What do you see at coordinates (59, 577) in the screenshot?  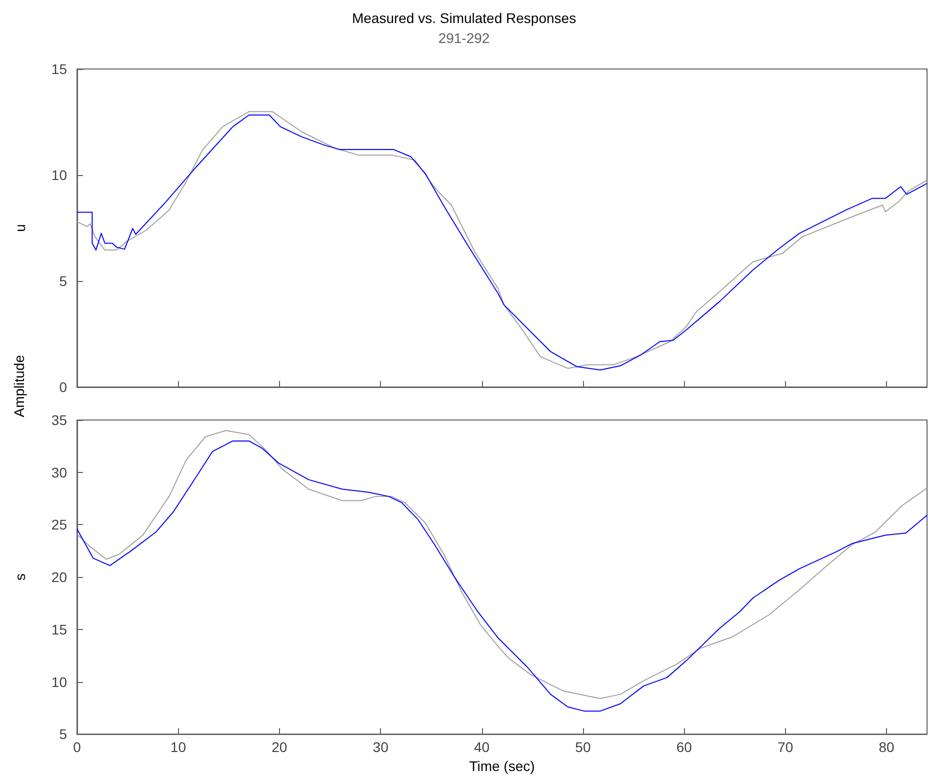 I see `y-tick-label: 20` at bounding box center [59, 577].